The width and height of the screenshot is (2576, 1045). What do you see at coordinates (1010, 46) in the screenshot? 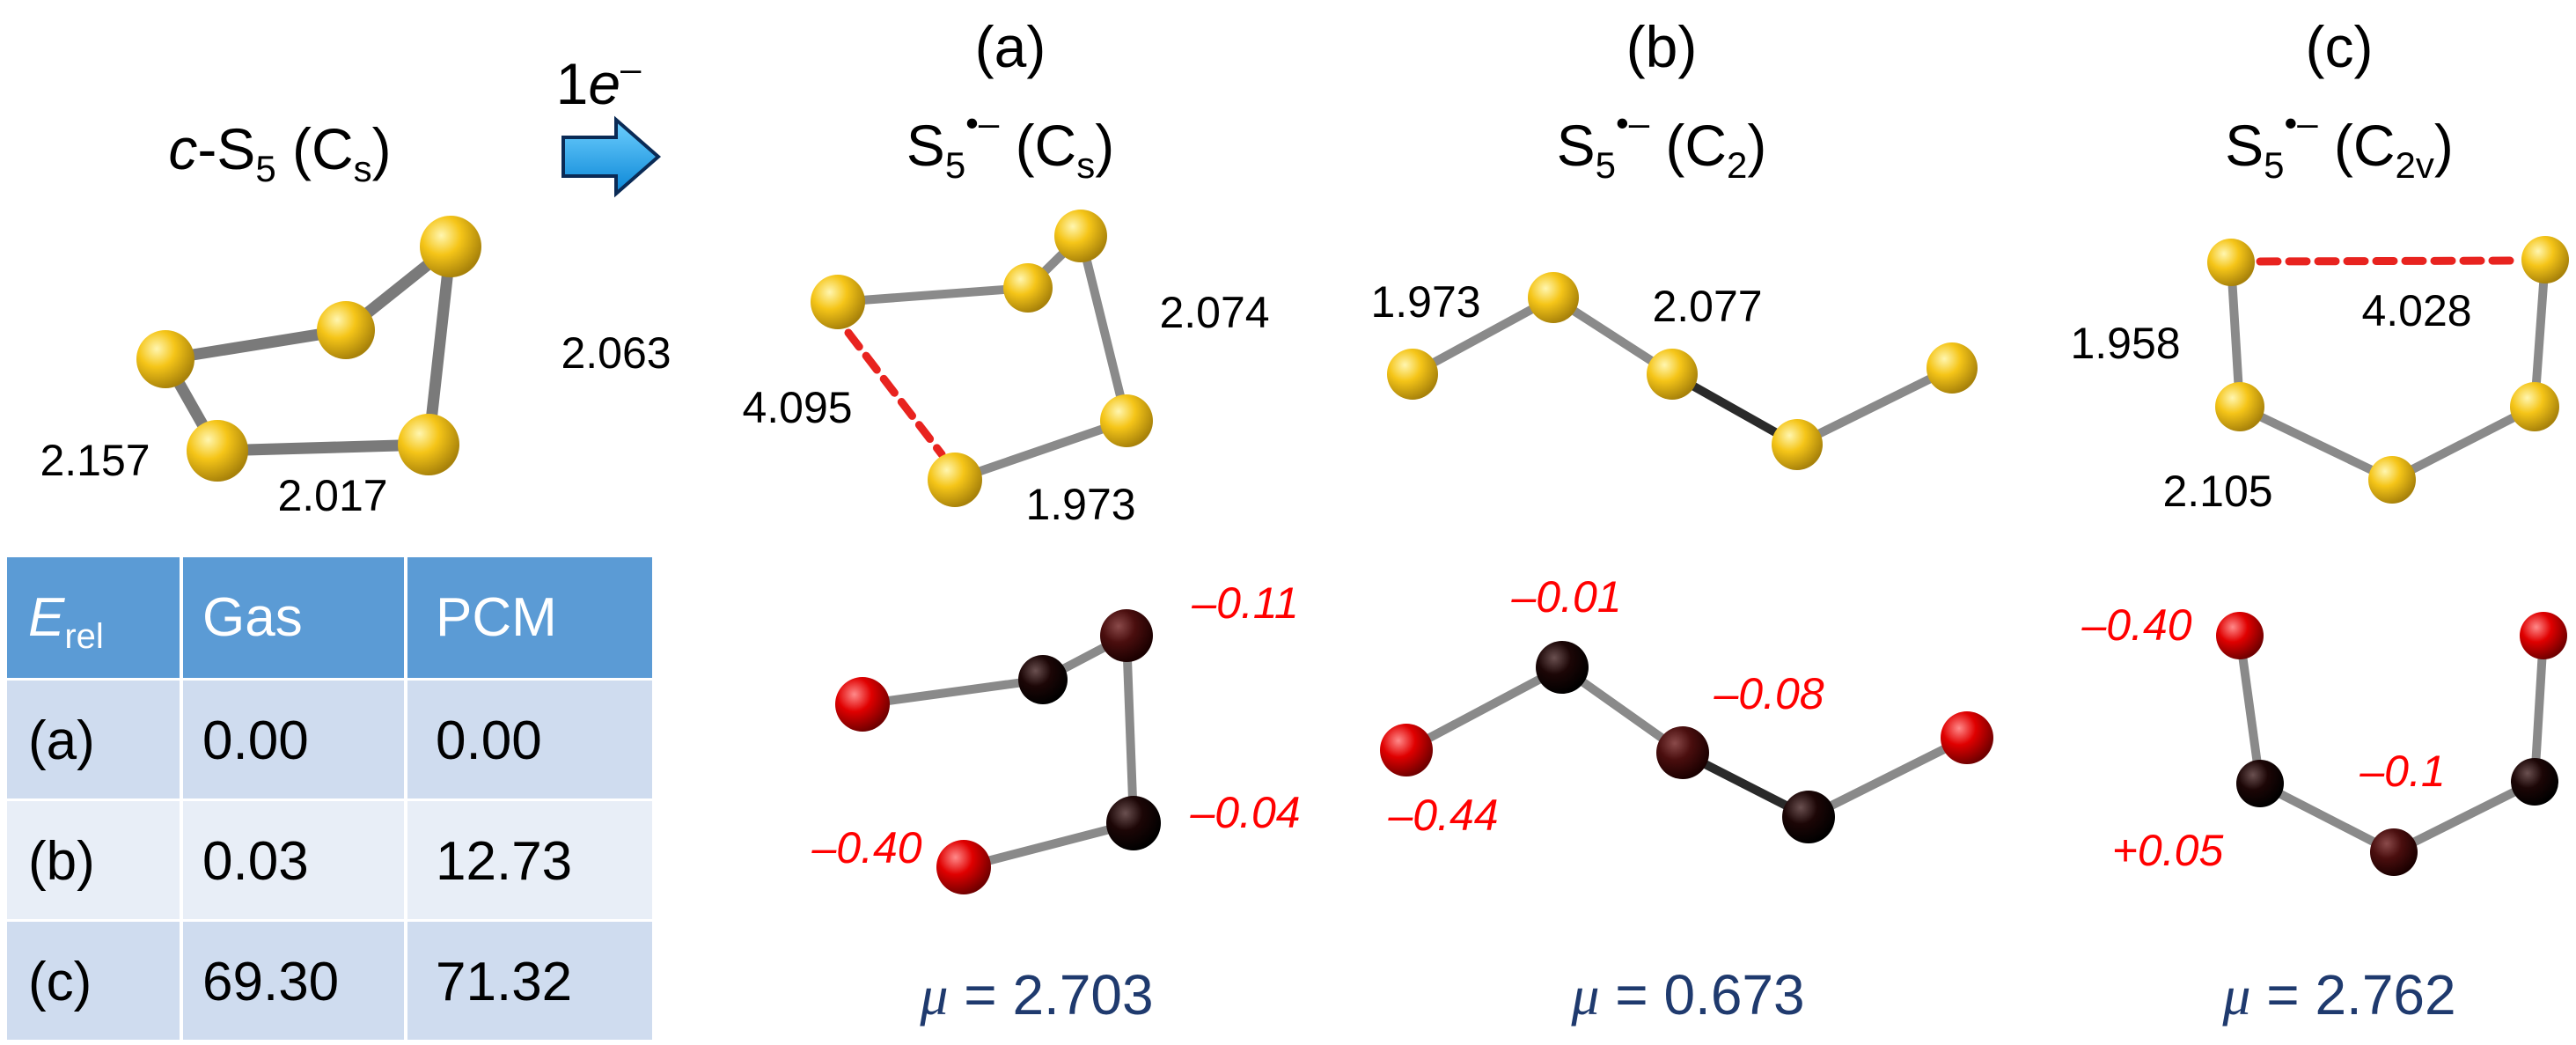
I see `structure-label: (a)` at bounding box center [1010, 46].